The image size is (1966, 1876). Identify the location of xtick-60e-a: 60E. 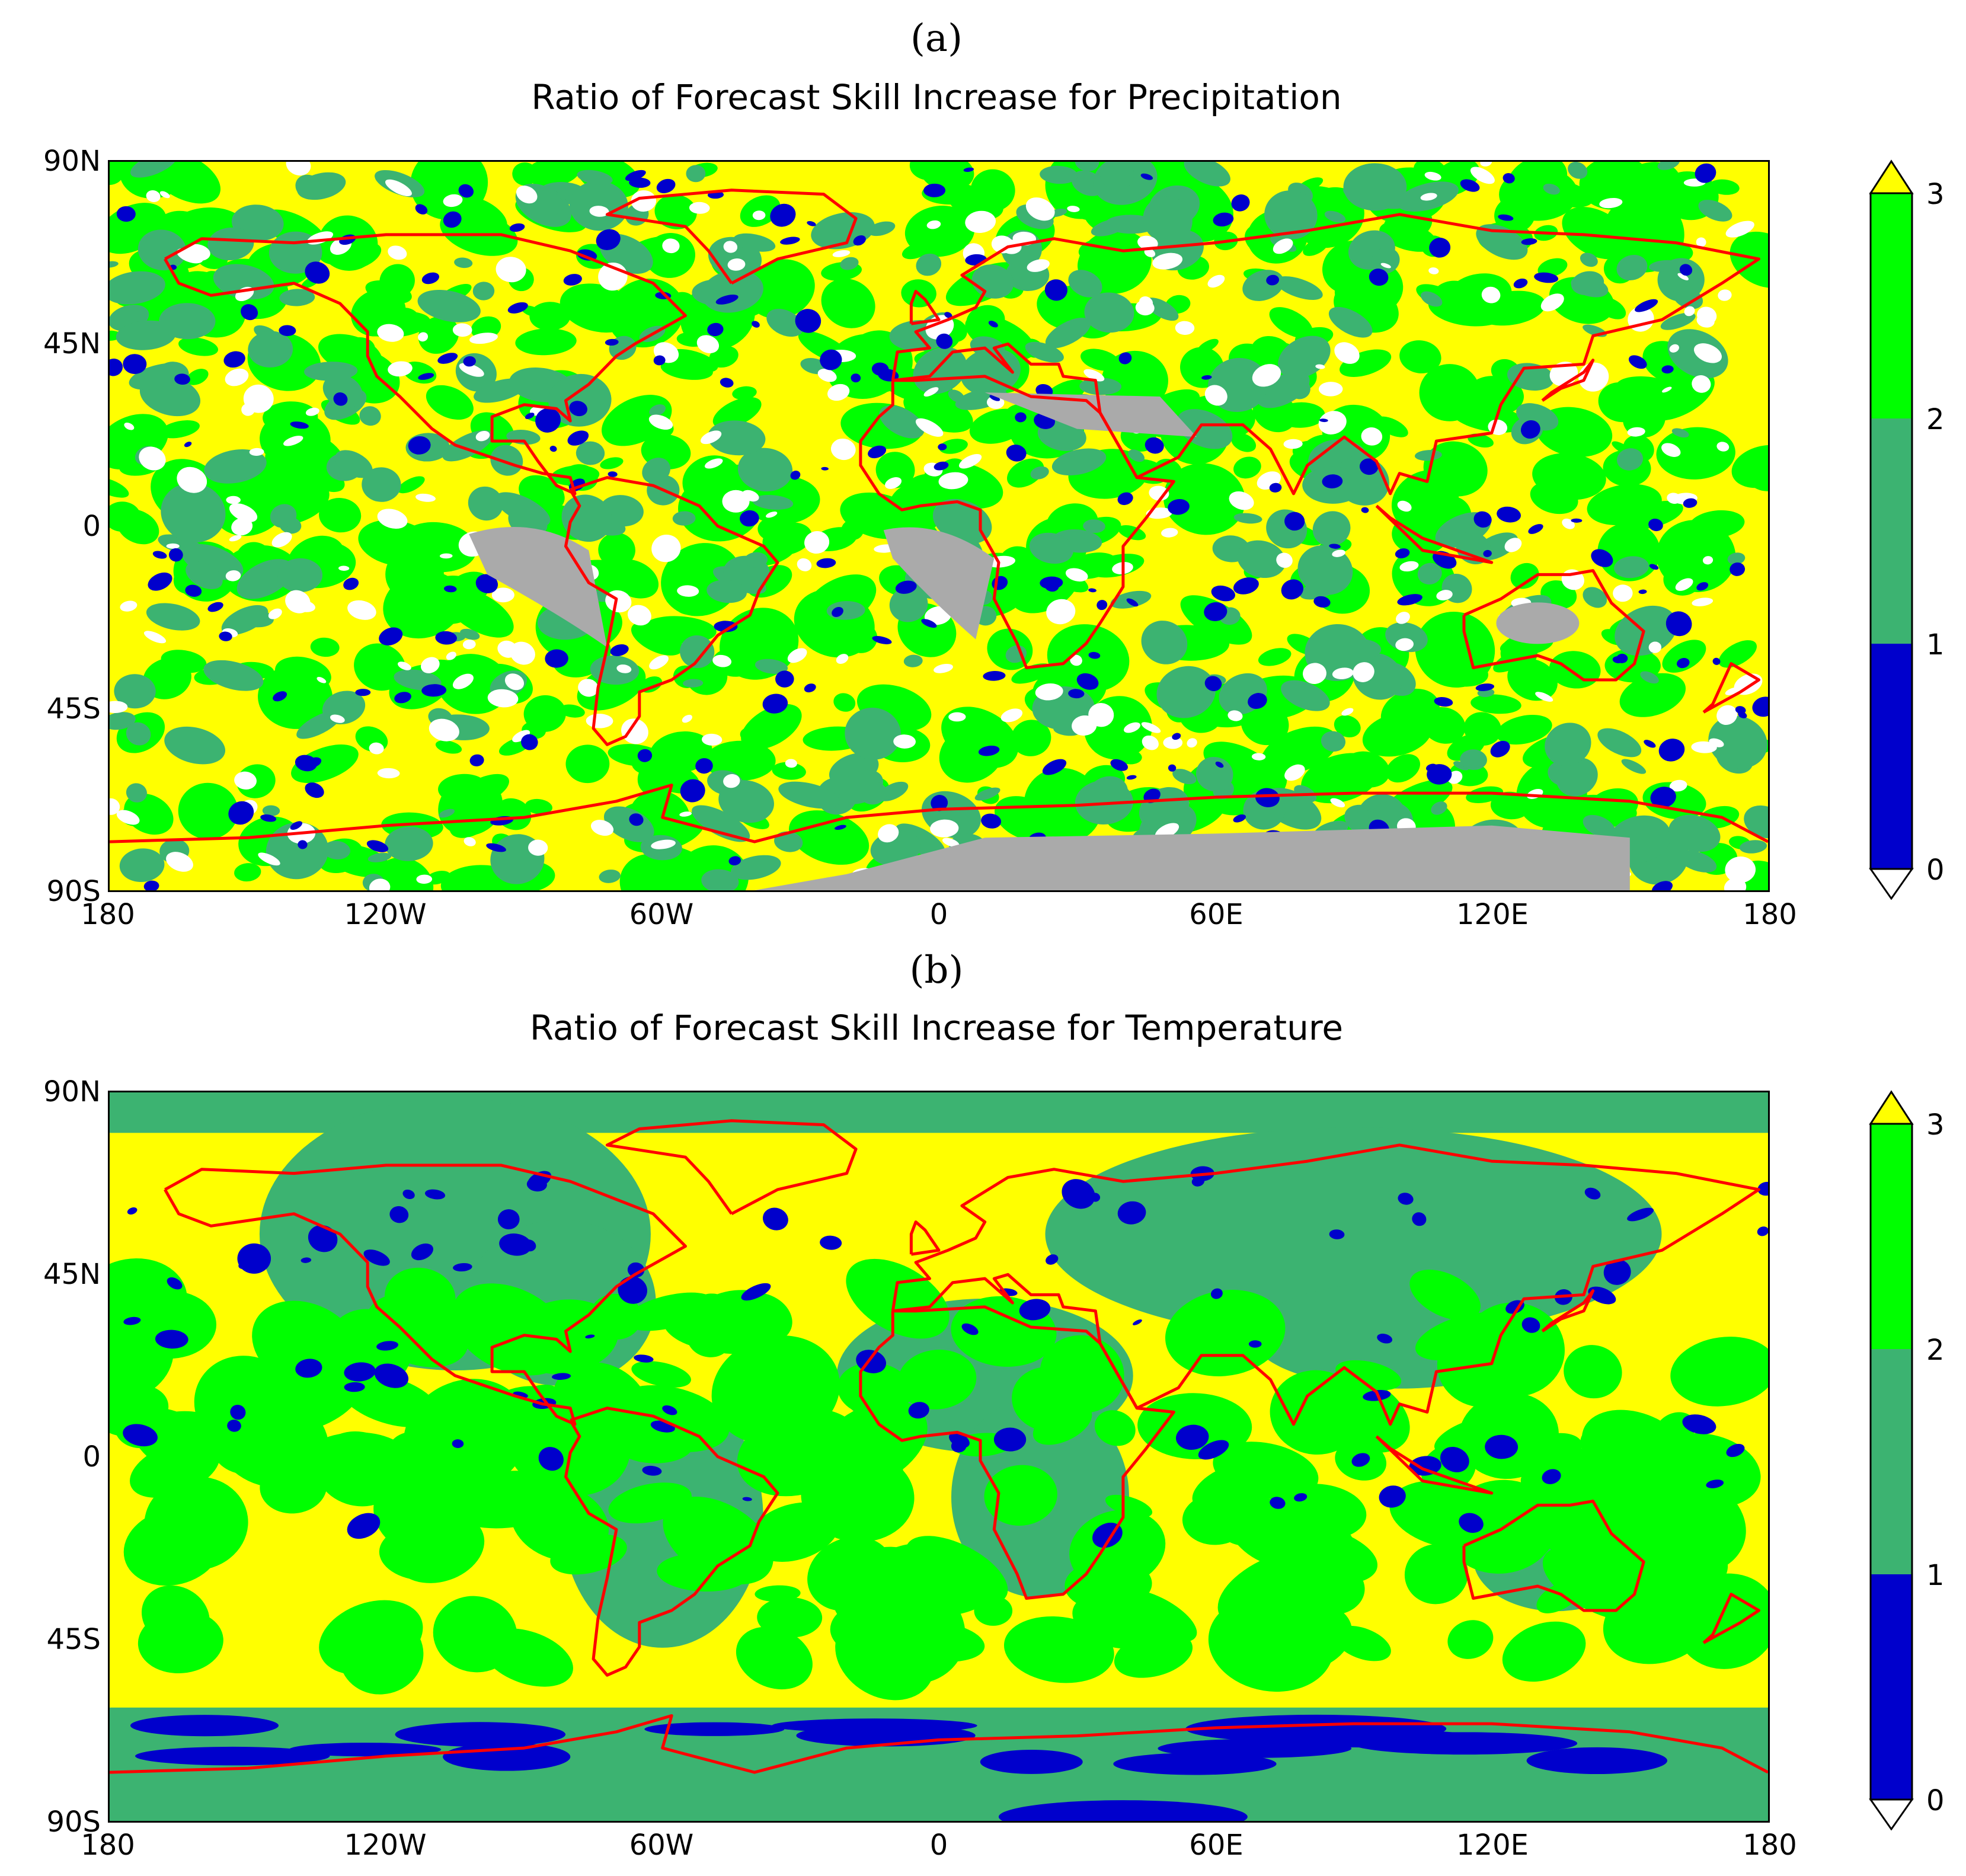
(1216, 914).